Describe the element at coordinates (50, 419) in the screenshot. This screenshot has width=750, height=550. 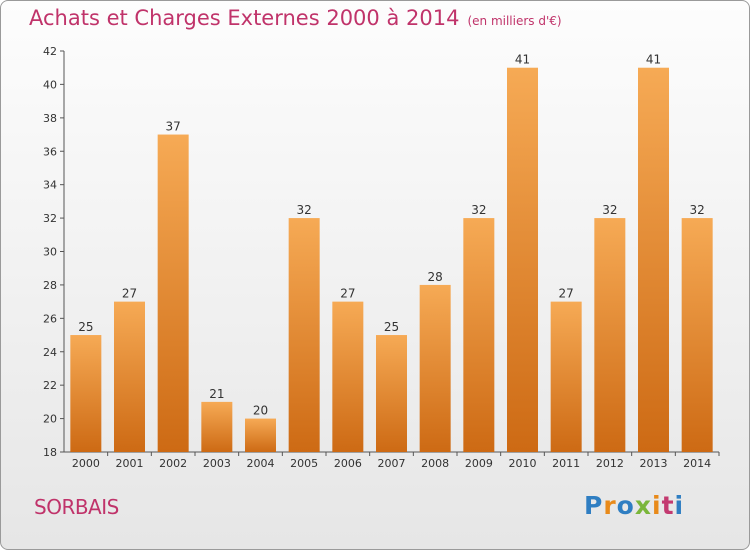
I see `y-tick-label: 20` at that location.